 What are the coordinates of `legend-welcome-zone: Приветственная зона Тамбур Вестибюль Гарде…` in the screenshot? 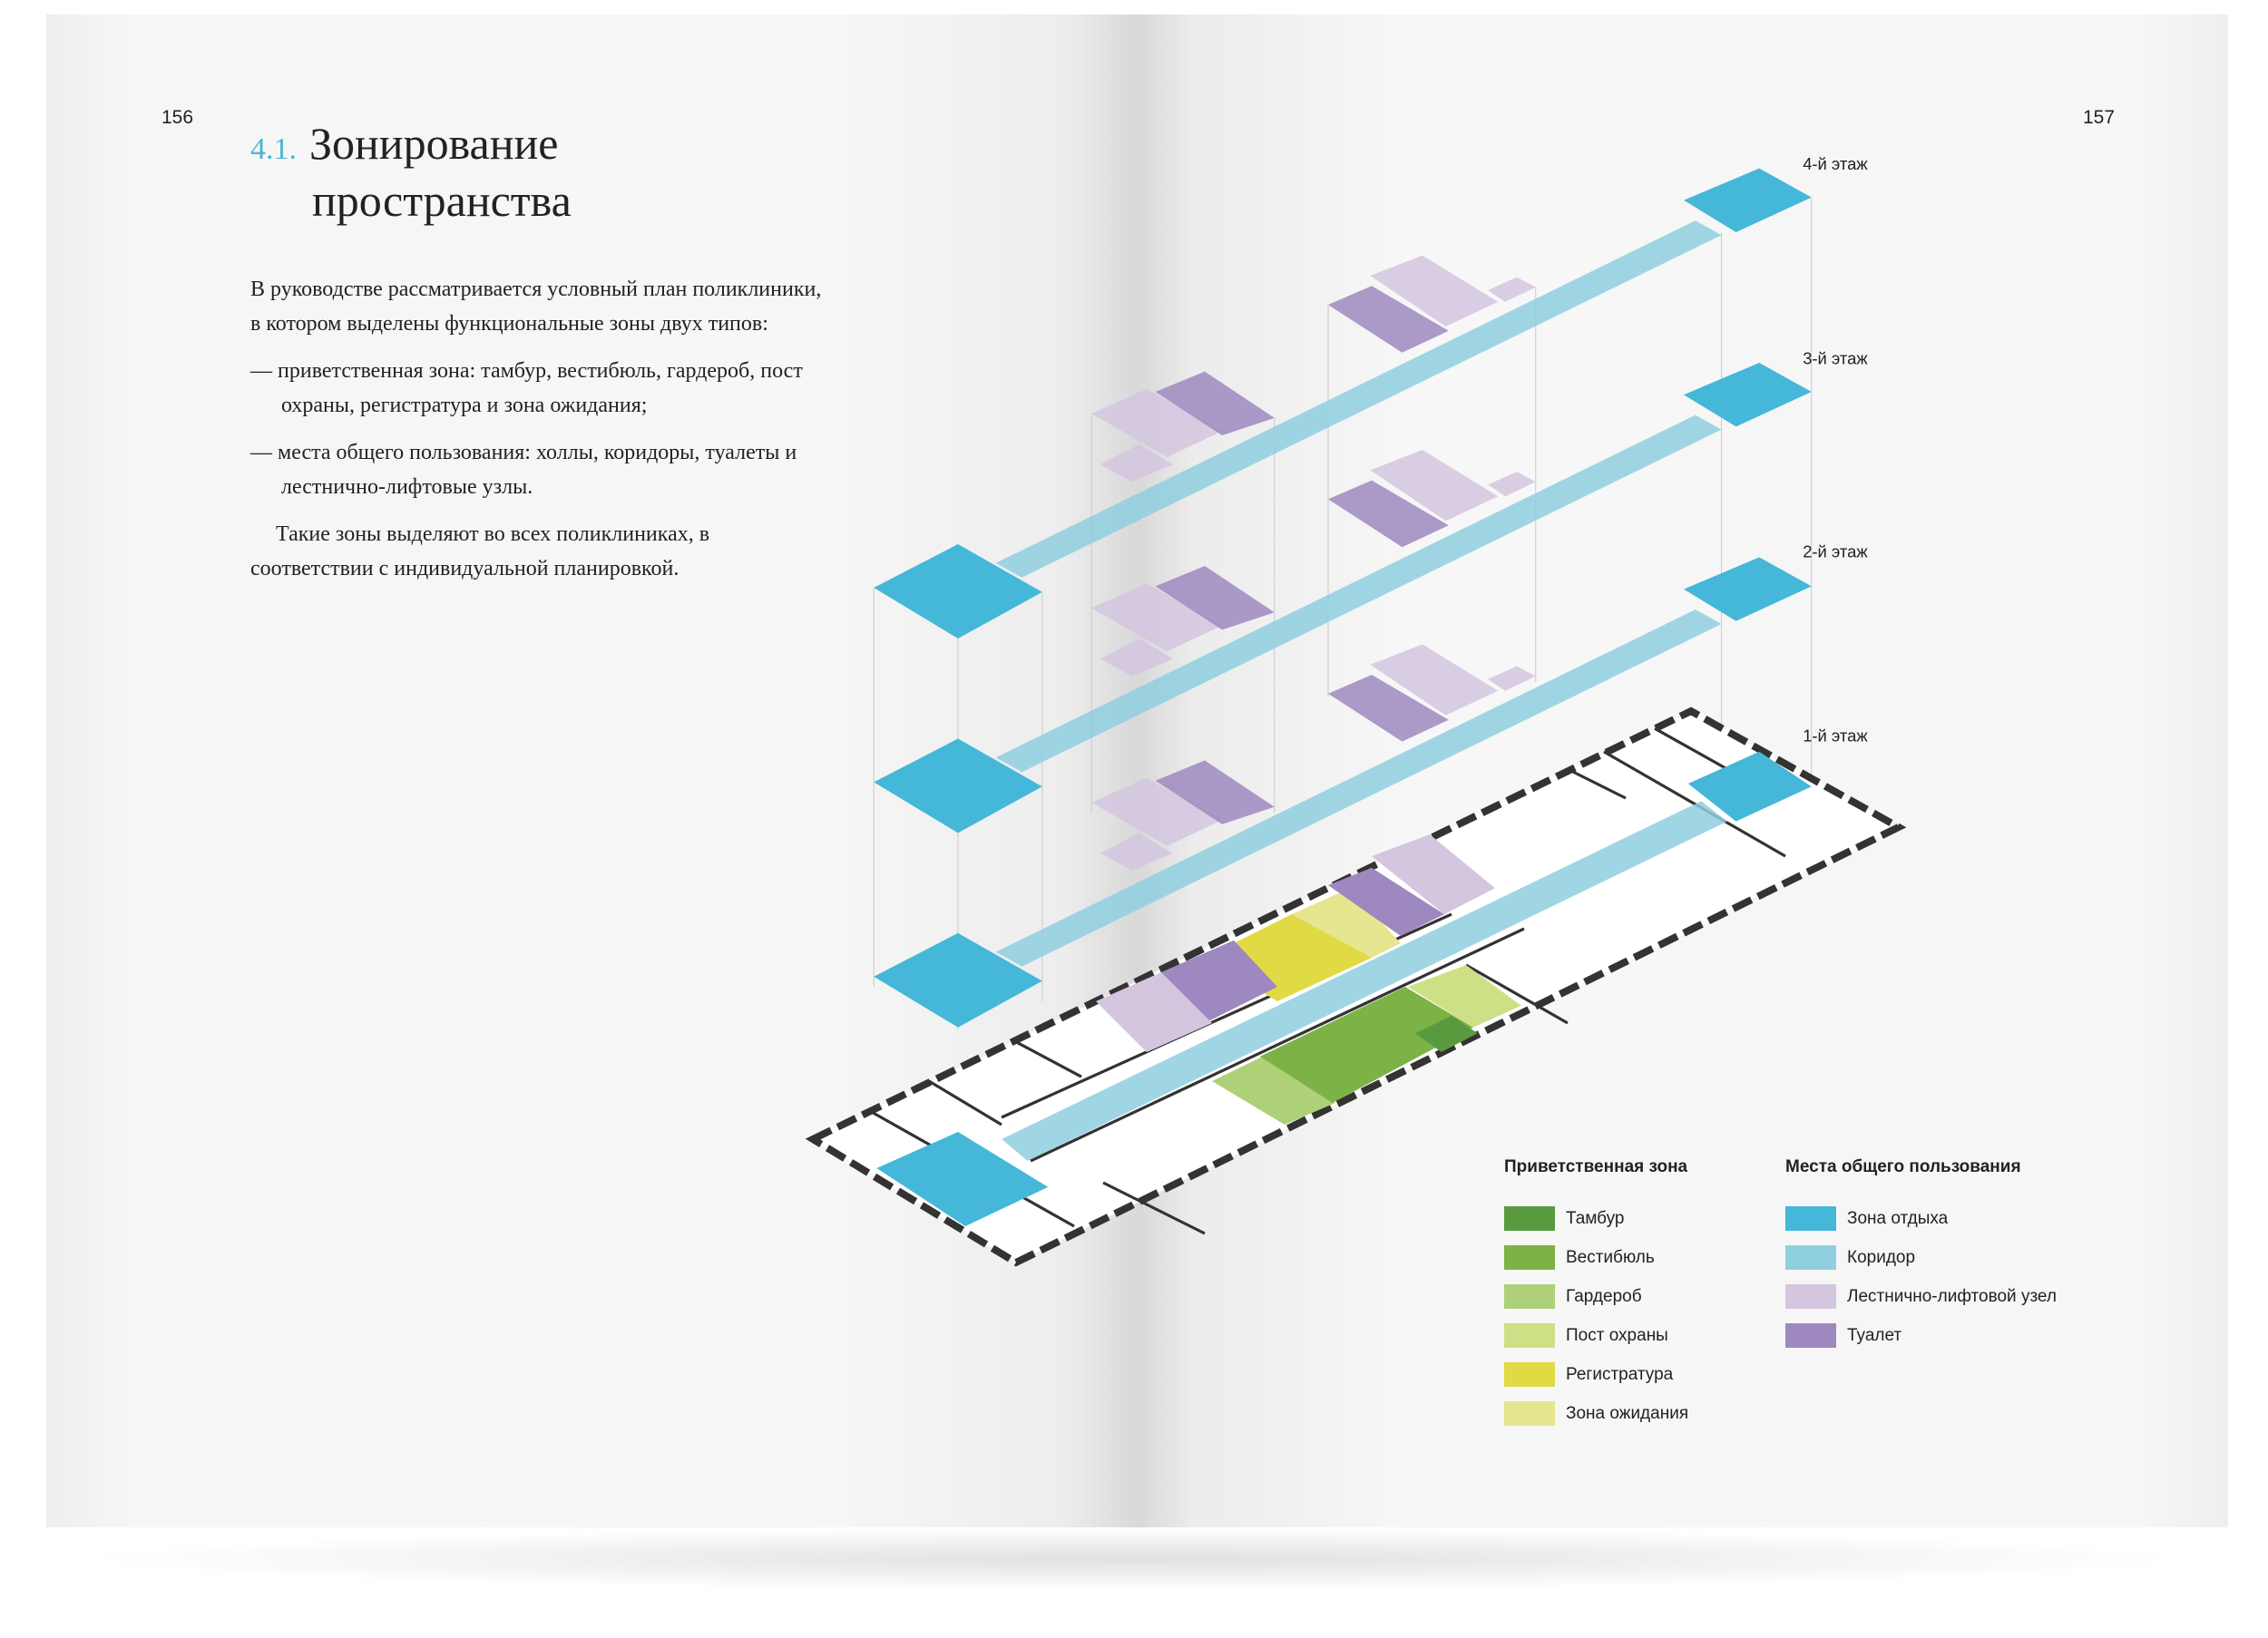 It's located at (1596, 1295).